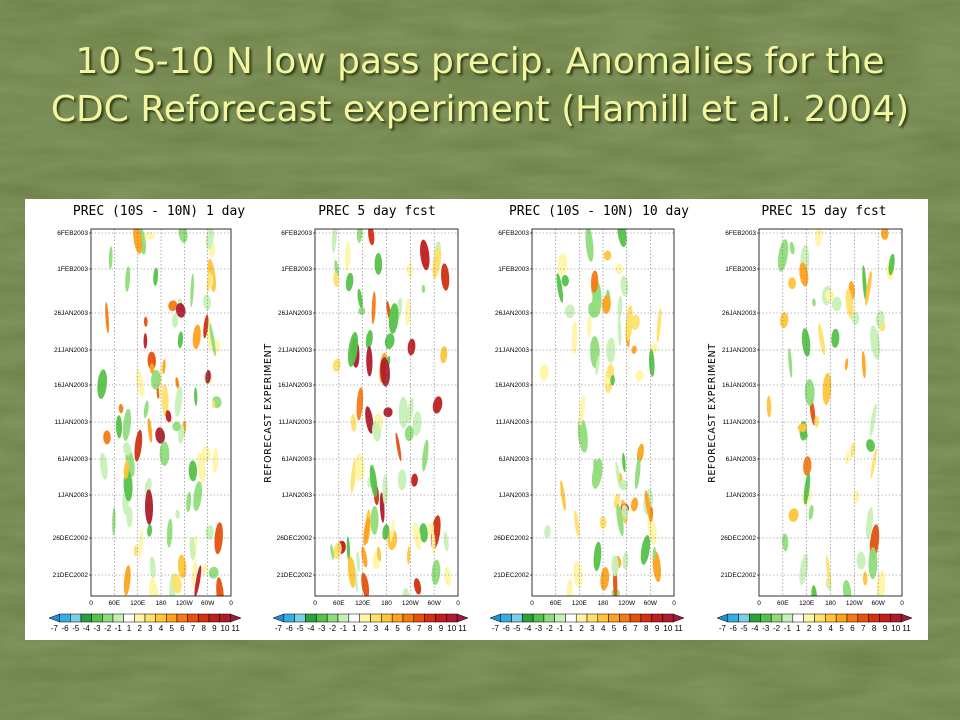 This screenshot has width=960, height=720. I want to click on colorbar-label: -3, so click(766, 628).